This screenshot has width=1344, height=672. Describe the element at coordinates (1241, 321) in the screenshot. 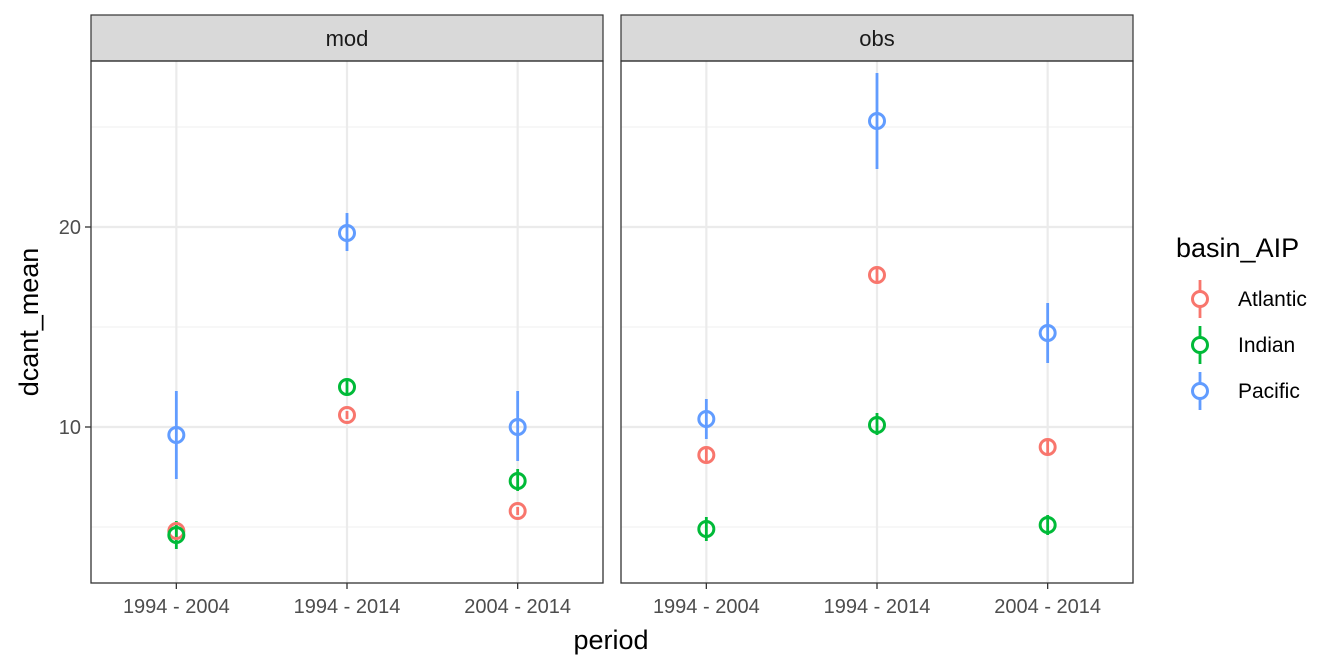

I see `legend: basin_AIP Atlantic Indian Pacific` at that location.